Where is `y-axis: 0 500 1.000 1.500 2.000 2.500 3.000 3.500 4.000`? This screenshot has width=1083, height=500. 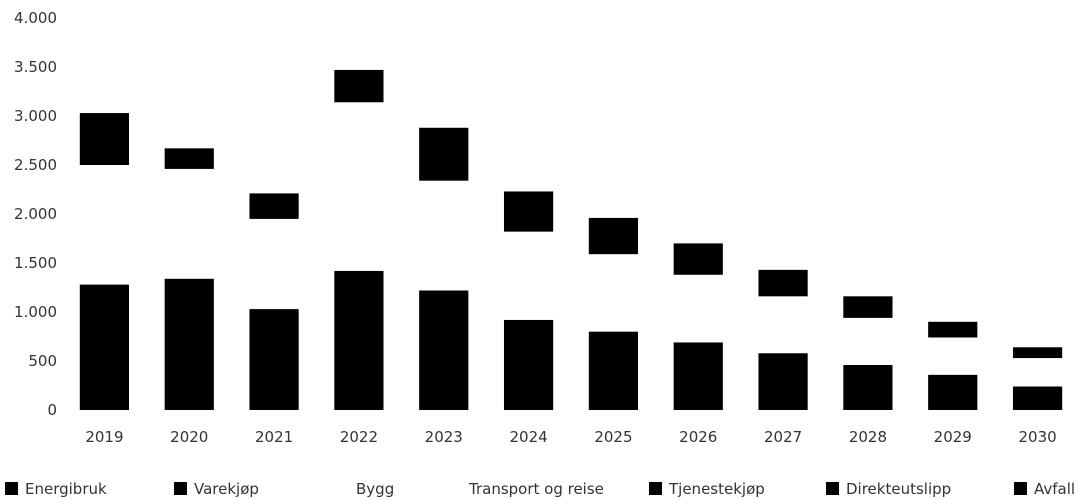 y-axis: 0 500 1.000 1.500 2.000 2.500 3.000 3.500 4.000 is located at coordinates (35, 214).